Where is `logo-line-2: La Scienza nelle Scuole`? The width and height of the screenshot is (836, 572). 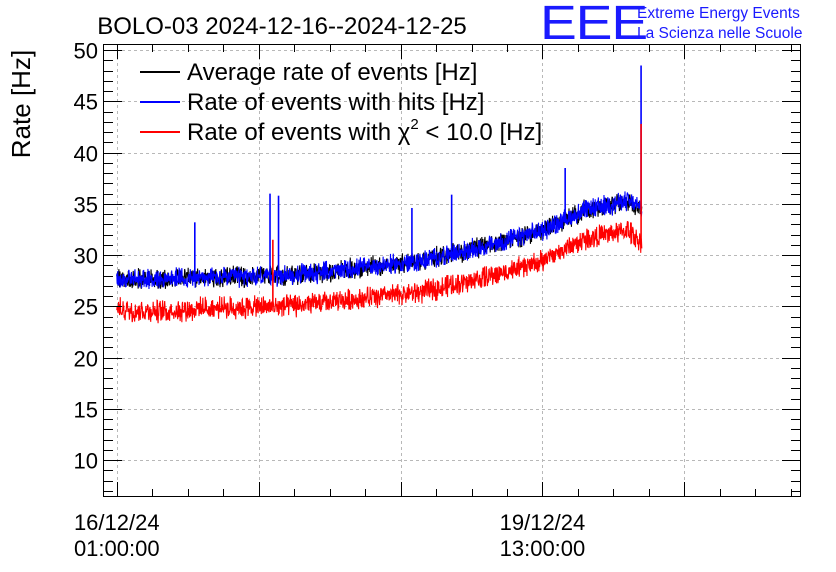 logo-line-2: La Scienza nelle Scuole is located at coordinates (720, 33).